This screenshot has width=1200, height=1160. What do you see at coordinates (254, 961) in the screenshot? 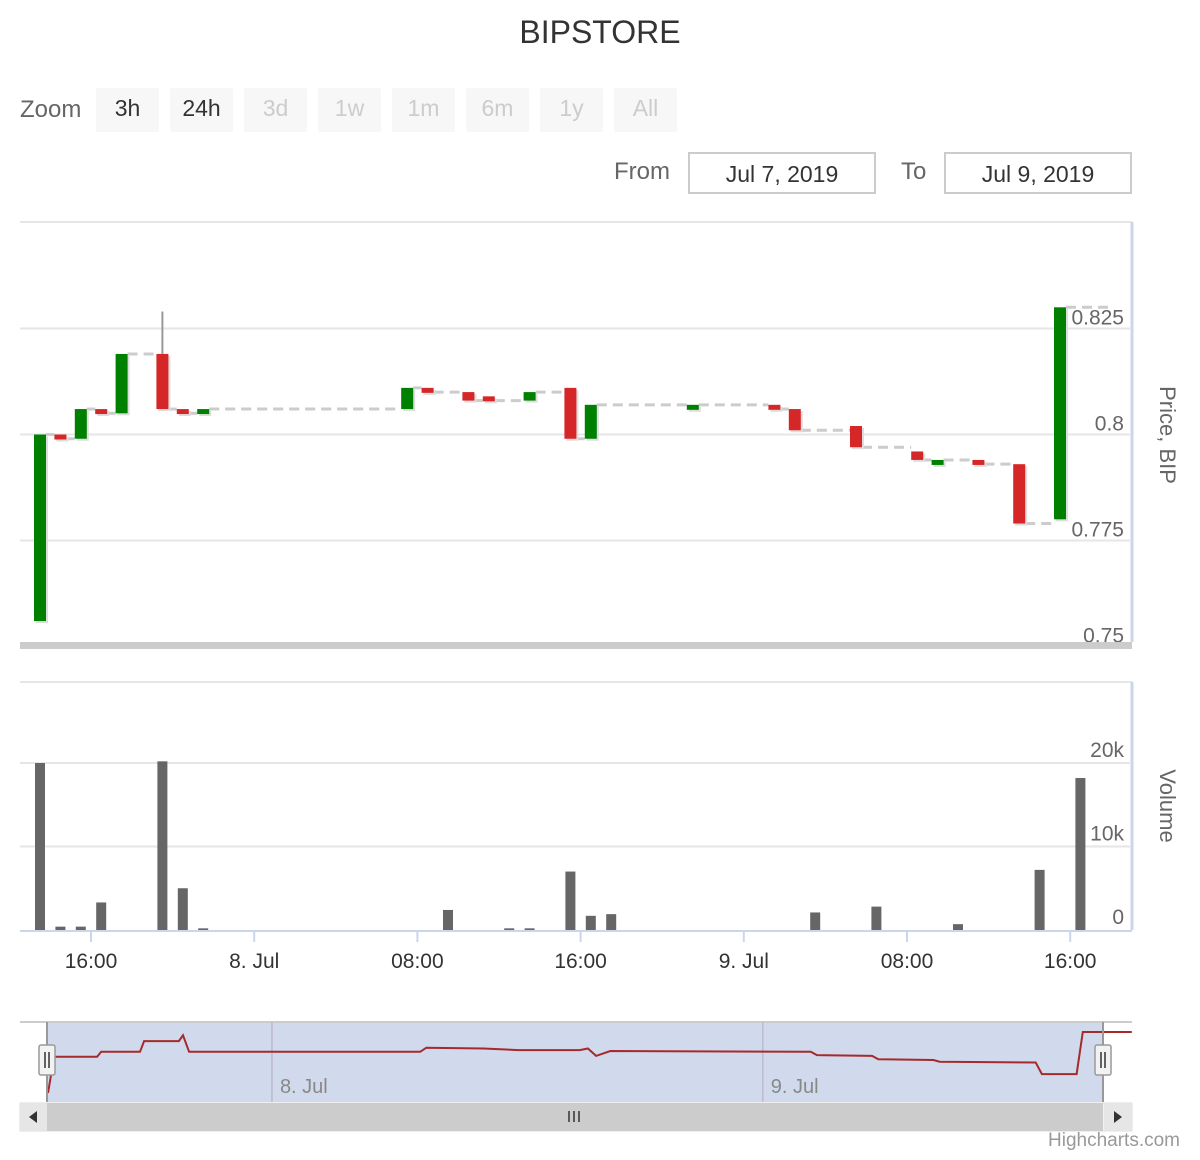
I see `time-tick-label: 8. Jul` at bounding box center [254, 961].